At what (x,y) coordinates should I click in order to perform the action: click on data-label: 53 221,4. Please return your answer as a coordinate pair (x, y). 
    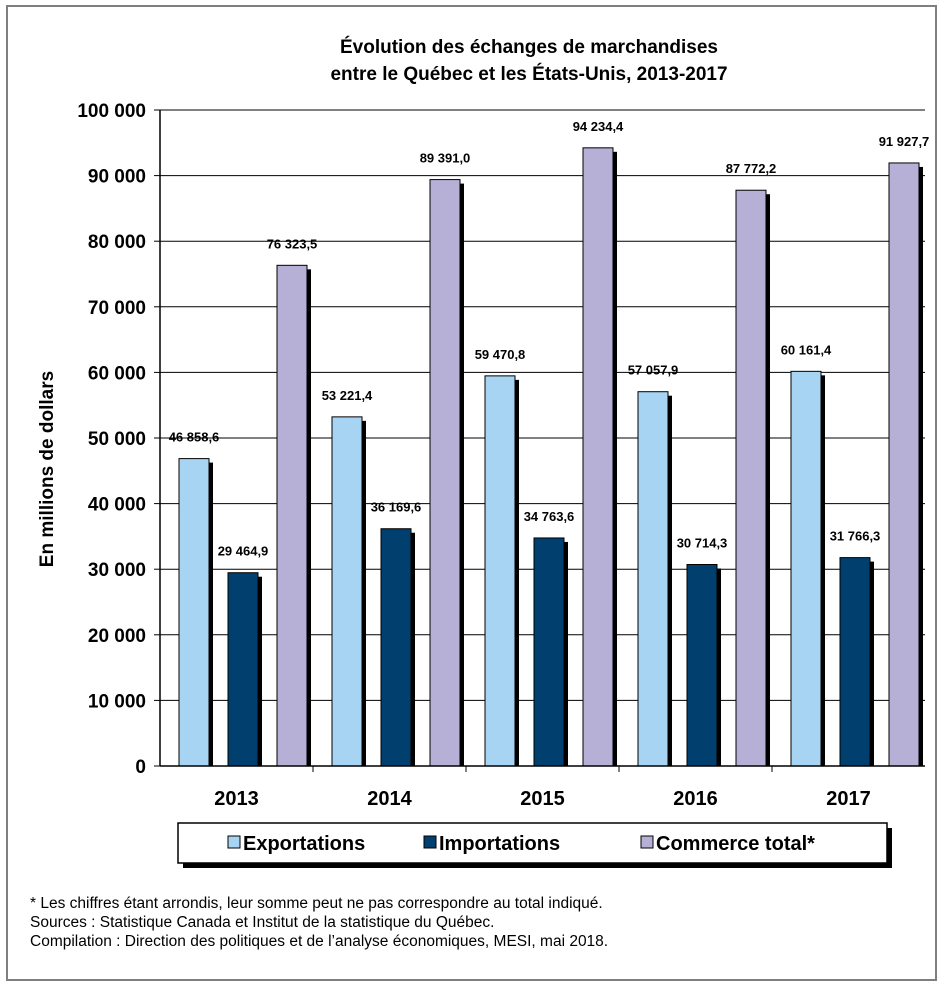
    Looking at the image, I should click on (347, 395).